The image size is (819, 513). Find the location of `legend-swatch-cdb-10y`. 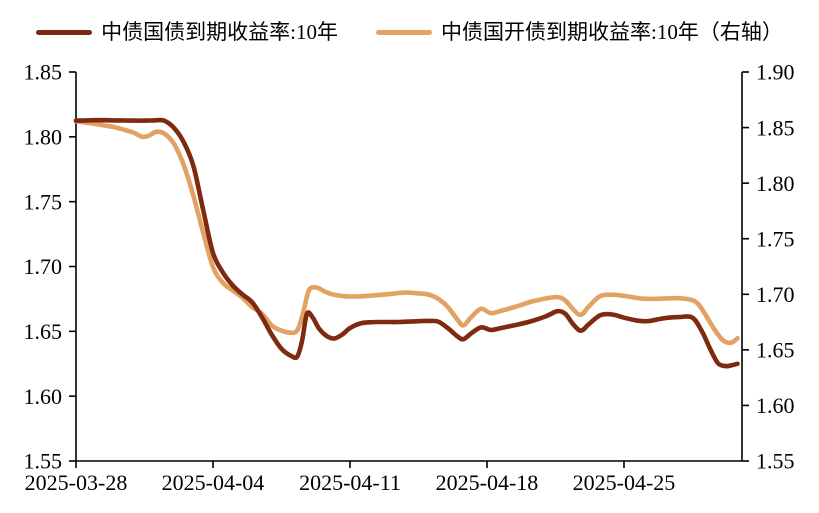

legend-swatch-cdb-10y is located at coordinates (404, 32).